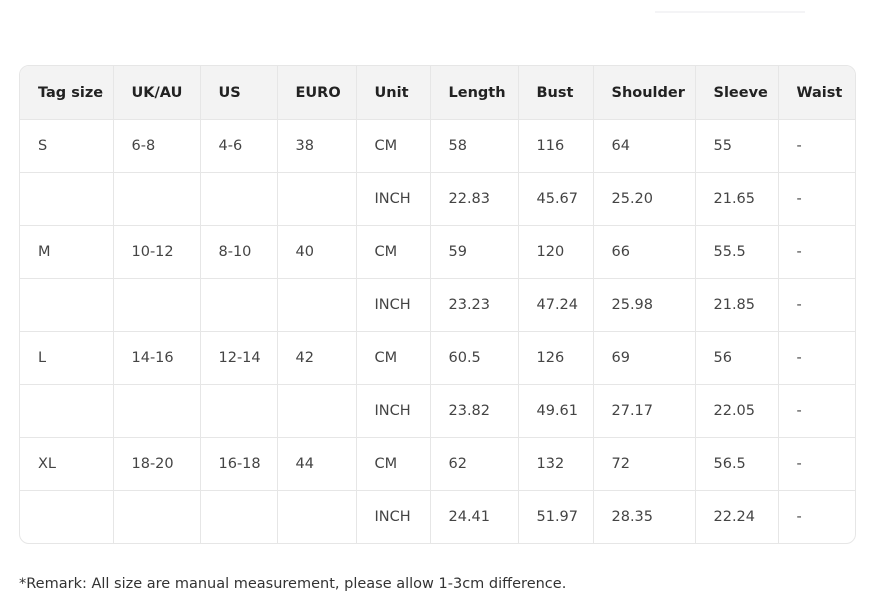 The image size is (872, 600). I want to click on divider, so click(730, 12).